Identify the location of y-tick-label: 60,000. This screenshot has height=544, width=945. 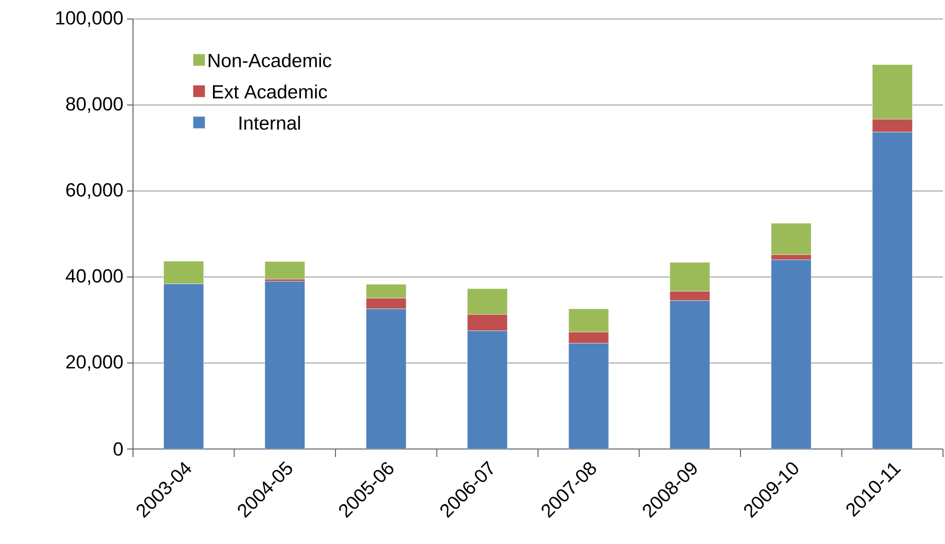
(94, 191).